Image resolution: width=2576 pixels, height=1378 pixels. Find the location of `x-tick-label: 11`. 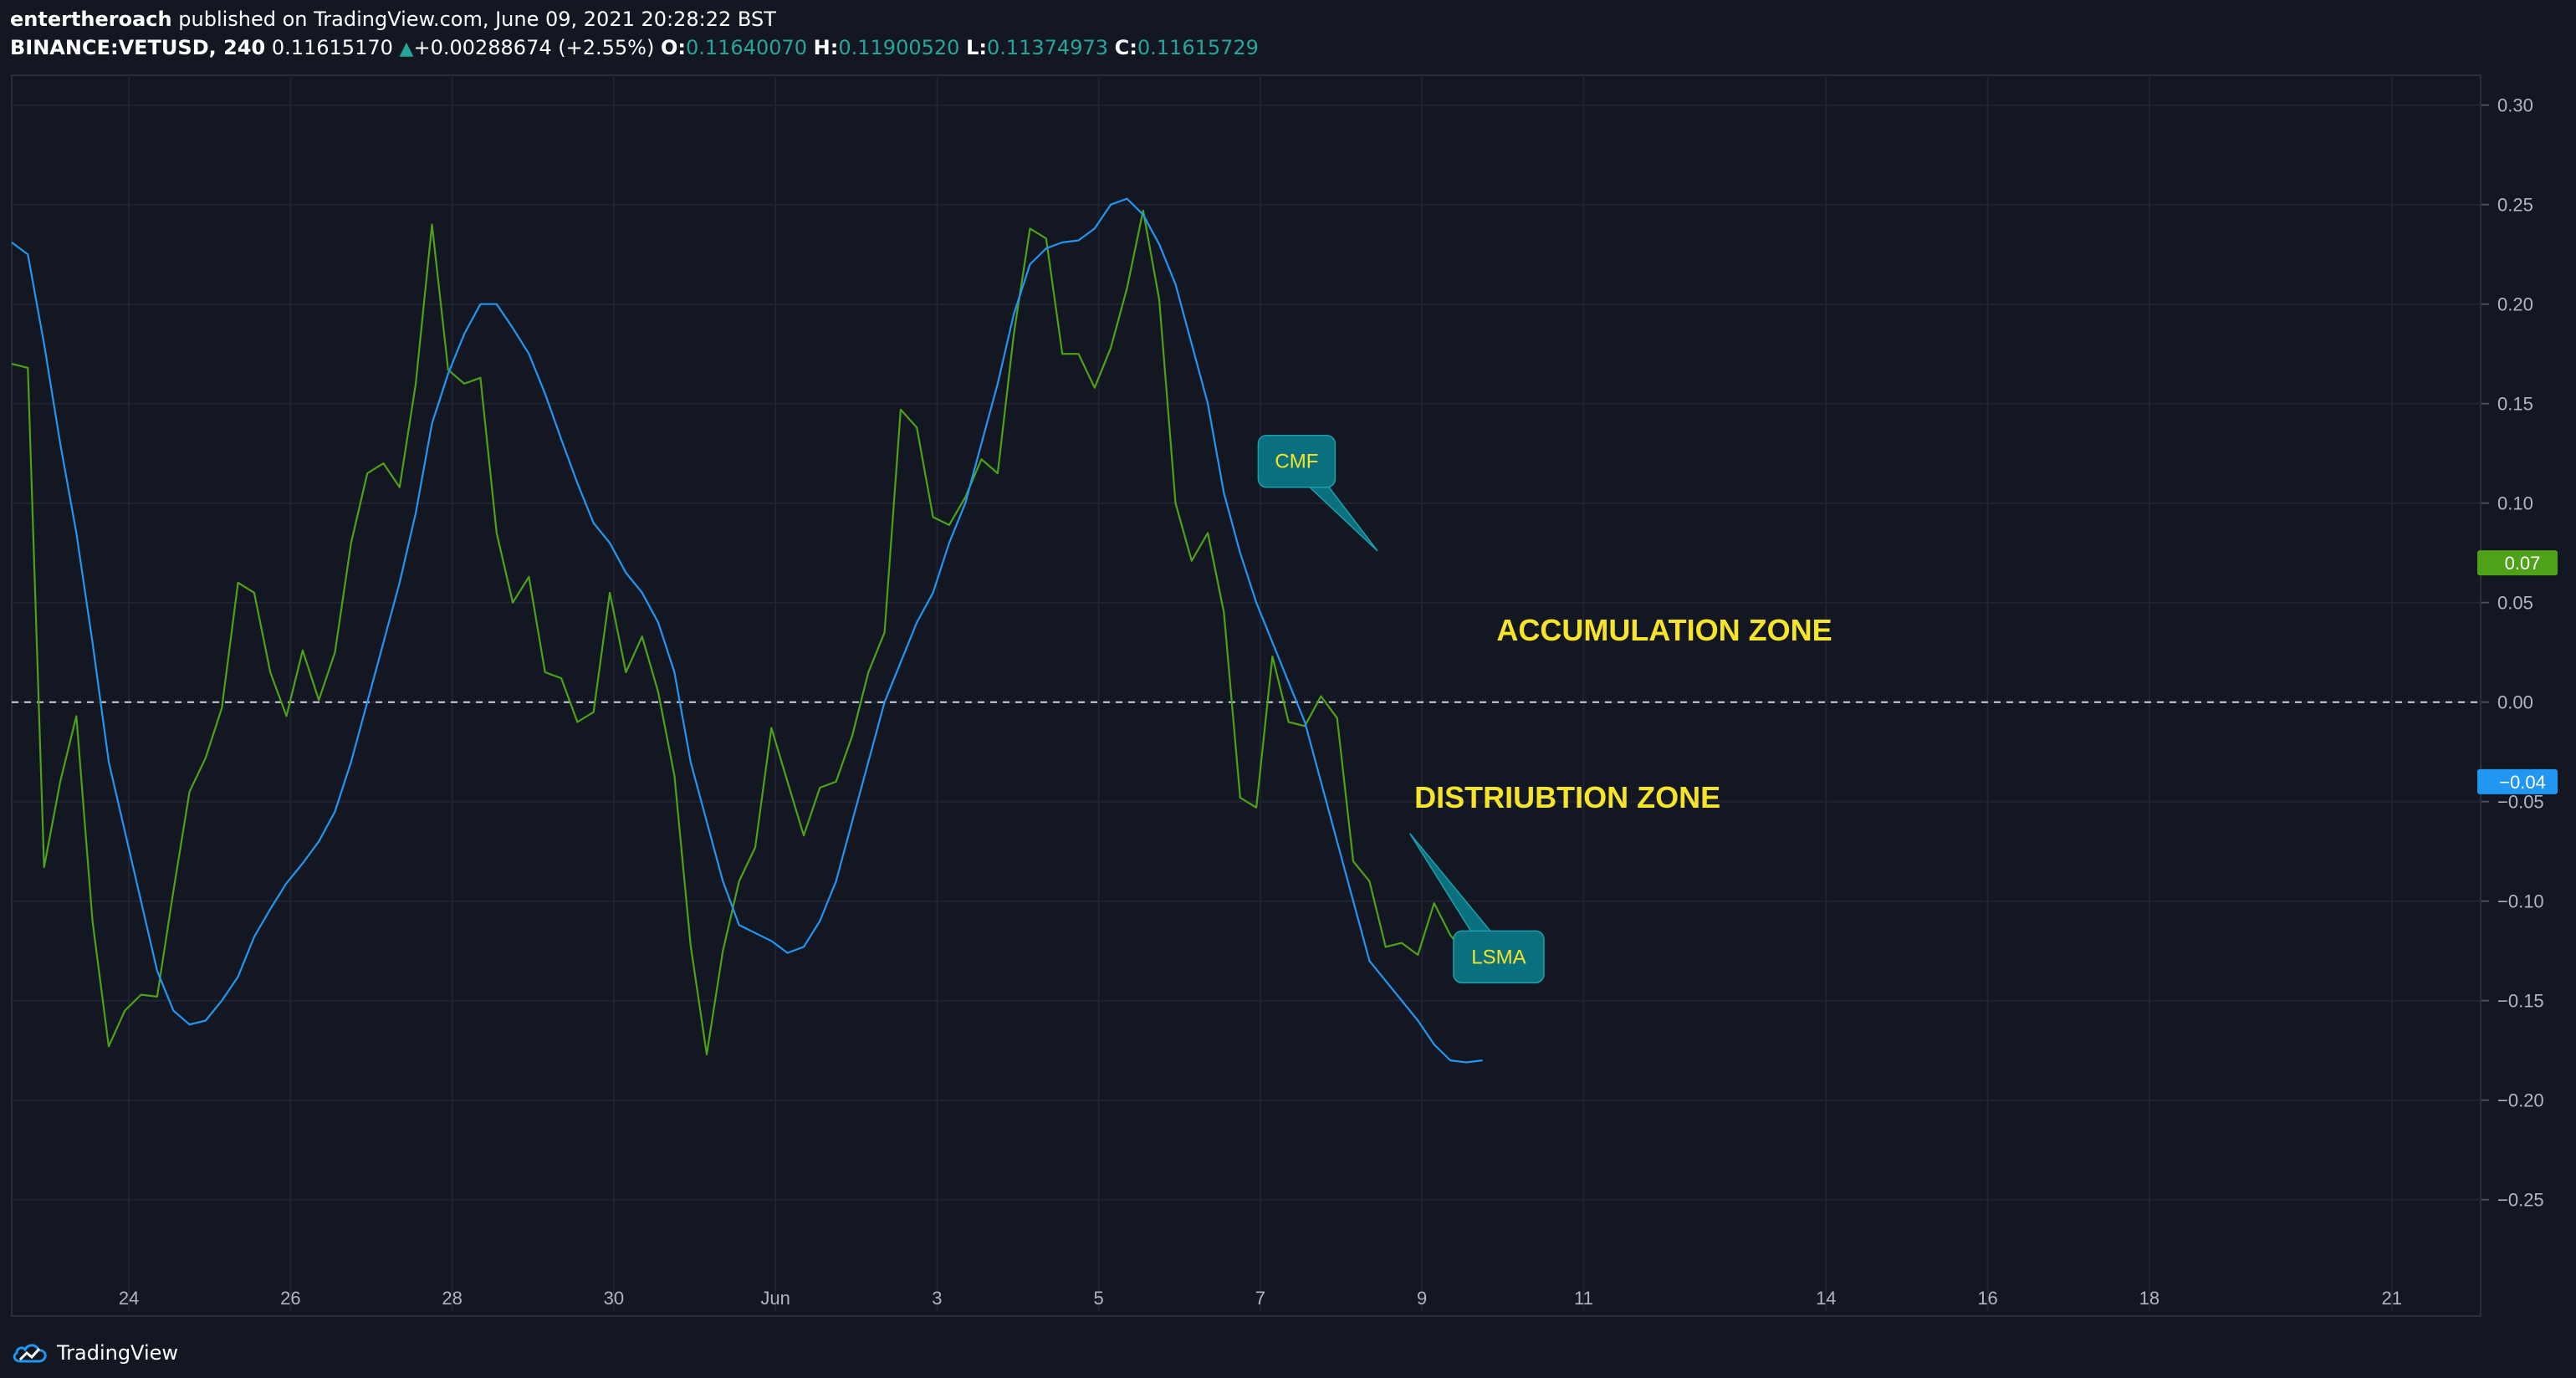

x-tick-label: 11 is located at coordinates (1583, 1298).